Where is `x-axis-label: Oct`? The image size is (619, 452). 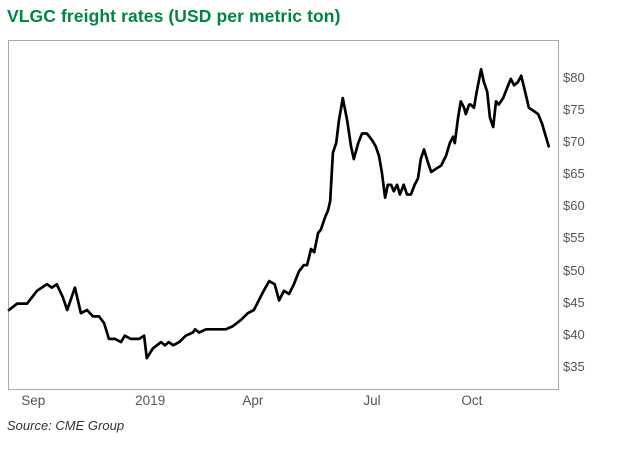
x-axis-label: Oct is located at coordinates (472, 400).